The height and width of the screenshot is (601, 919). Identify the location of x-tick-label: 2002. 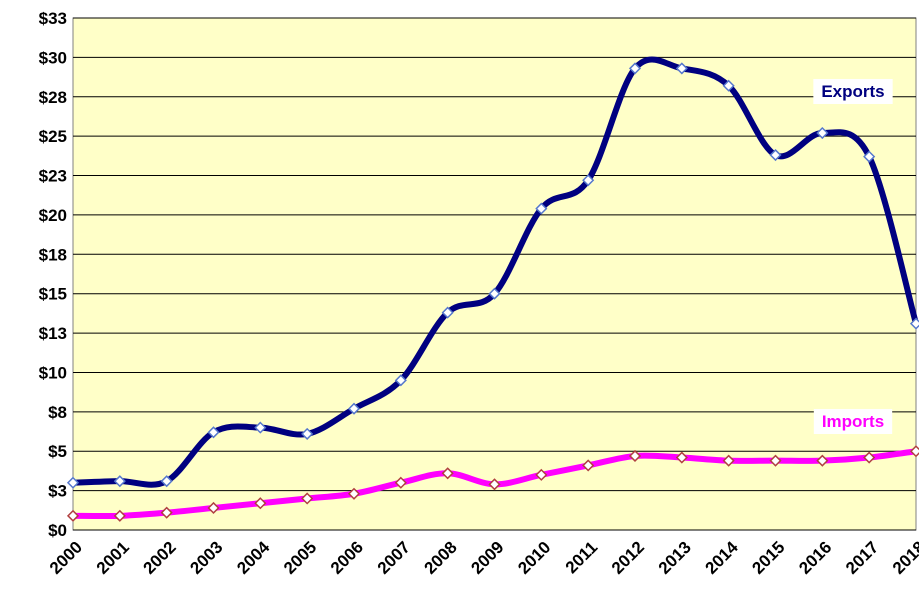
(160, 558).